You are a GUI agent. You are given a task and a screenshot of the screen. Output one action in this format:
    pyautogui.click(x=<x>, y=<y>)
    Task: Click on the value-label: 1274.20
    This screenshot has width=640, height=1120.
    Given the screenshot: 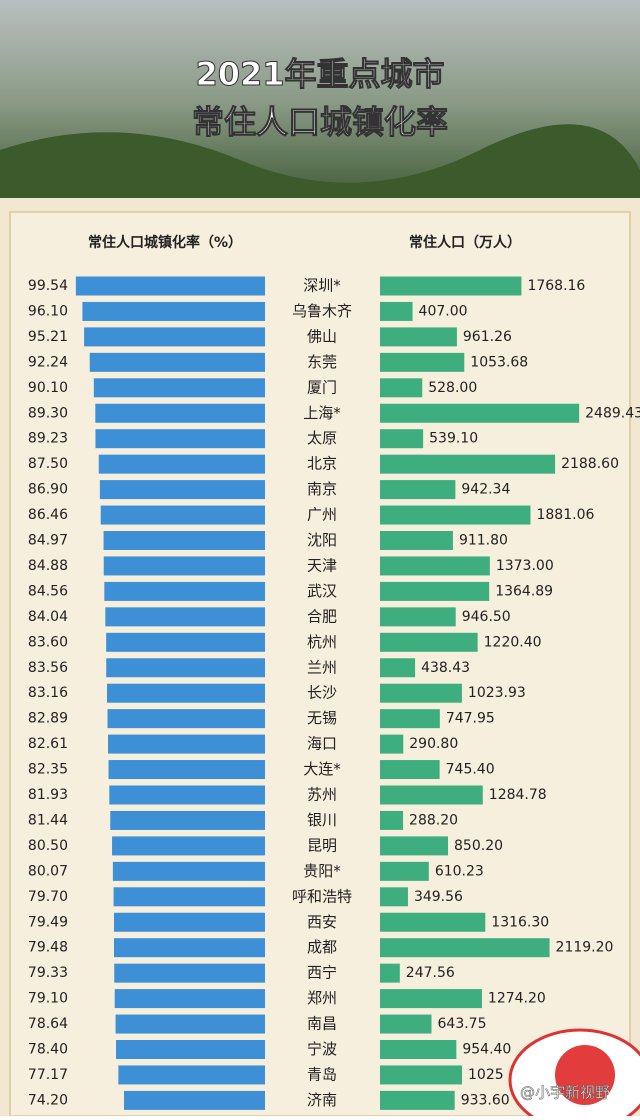 What is the action you would take?
    pyautogui.click(x=517, y=999)
    